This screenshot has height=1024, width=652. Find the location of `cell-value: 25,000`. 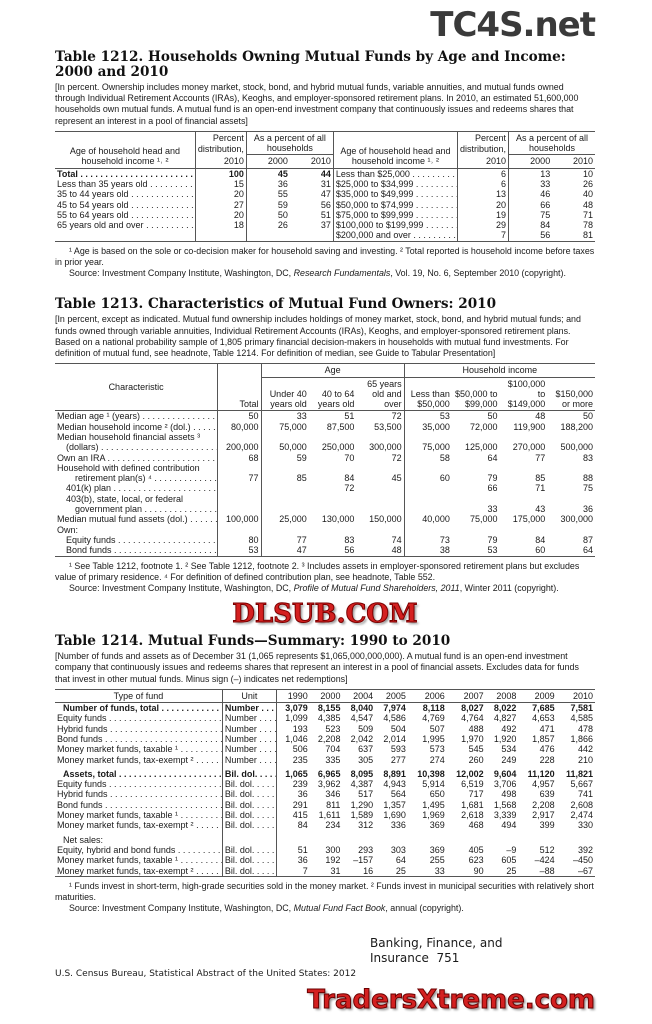

cell-value: 25,000 is located at coordinates (293, 519).